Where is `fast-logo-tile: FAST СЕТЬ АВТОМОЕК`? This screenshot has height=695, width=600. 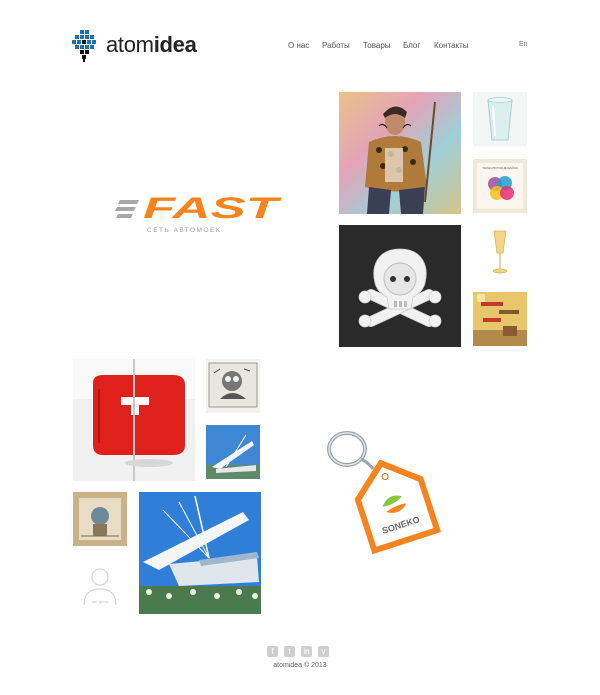
fast-logo-tile: FAST СЕТЬ АВТОМОЕК is located at coordinates (200, 215).